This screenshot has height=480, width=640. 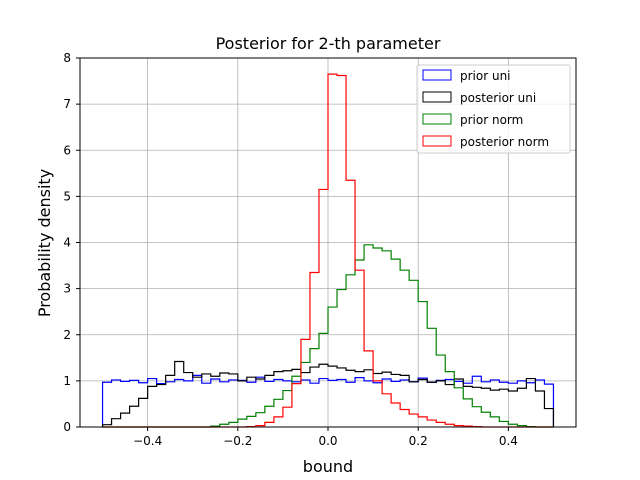 What do you see at coordinates (498, 98) in the screenshot?
I see `legend-label-posterior-uni: posterior uni` at bounding box center [498, 98].